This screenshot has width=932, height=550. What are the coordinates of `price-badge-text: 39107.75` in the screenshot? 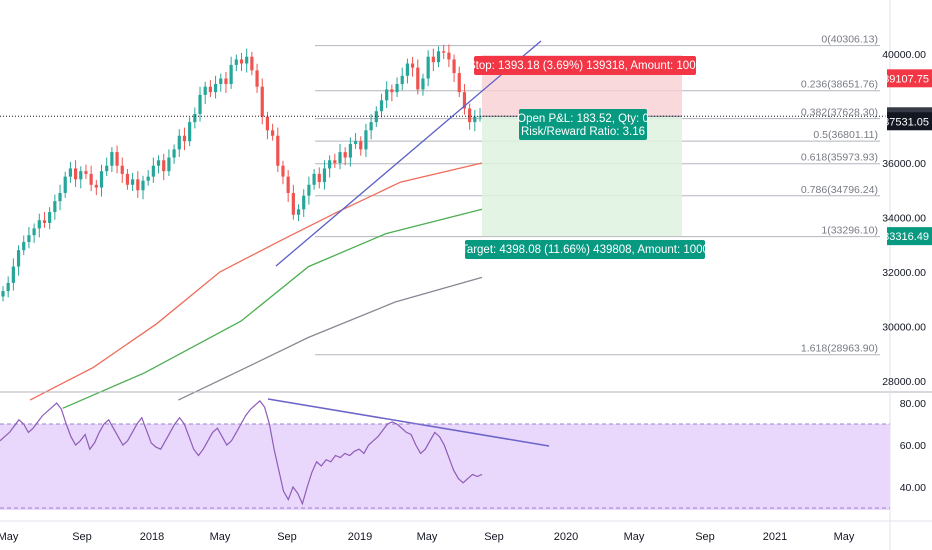 It's located at (906, 79).